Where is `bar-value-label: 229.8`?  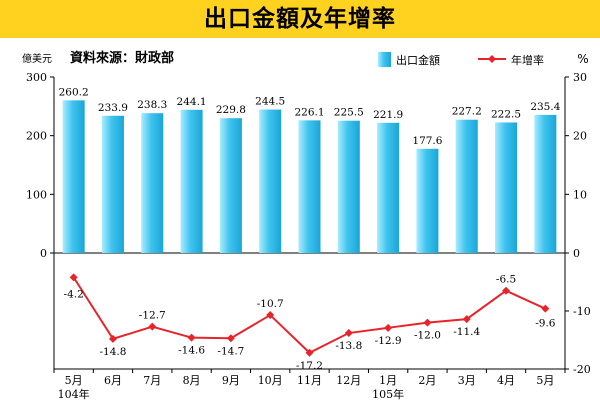 bar-value-label: 229.8 is located at coordinates (231, 110).